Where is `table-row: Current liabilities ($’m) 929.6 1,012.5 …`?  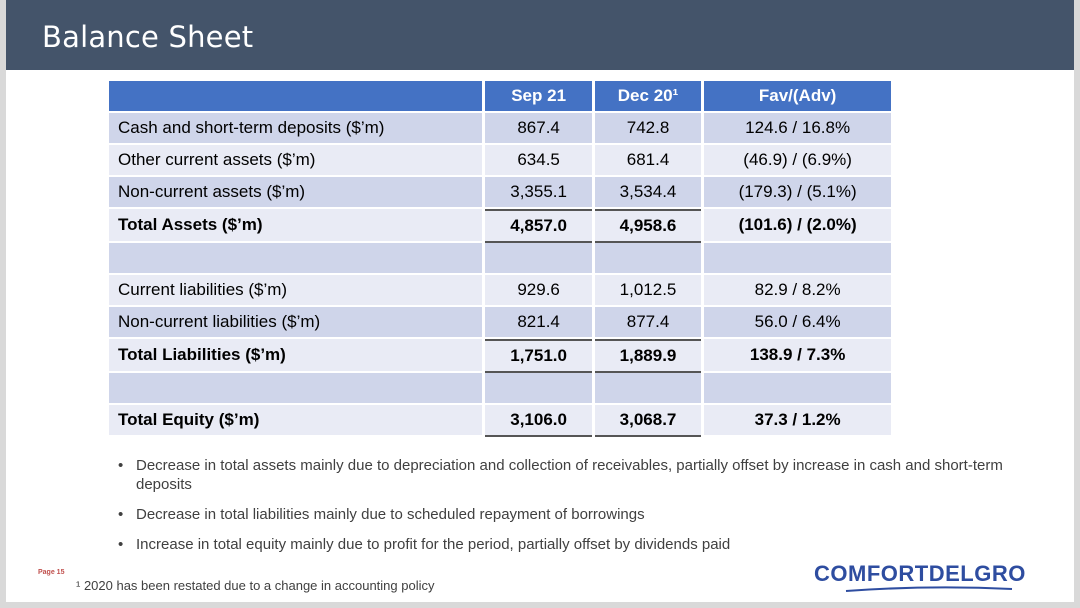 table-row: Current liabilities ($’m) 929.6 1,012.5 … is located at coordinates (500, 291).